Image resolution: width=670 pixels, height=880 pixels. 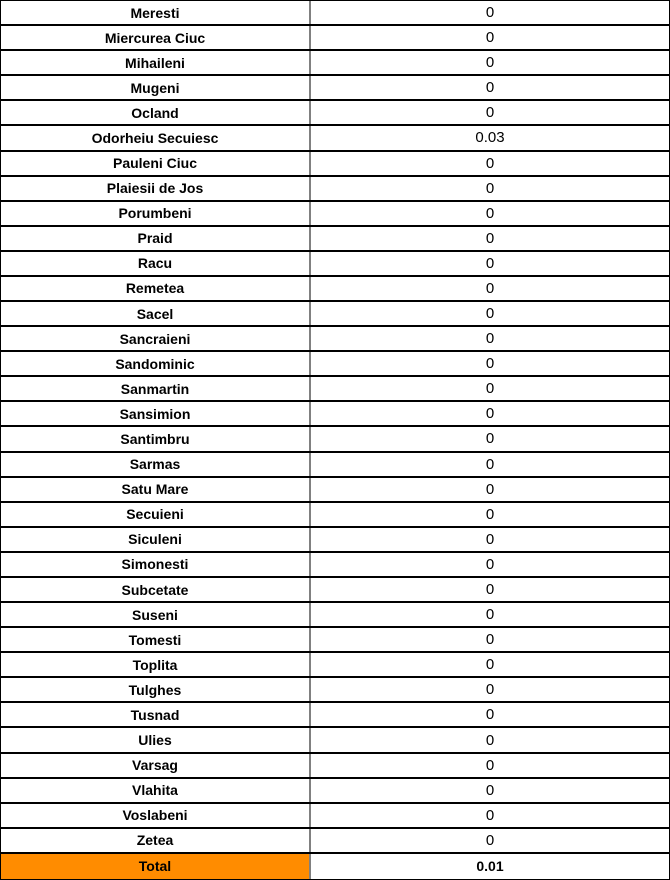 I want to click on locality-label: Siculeni, so click(x=155, y=539).